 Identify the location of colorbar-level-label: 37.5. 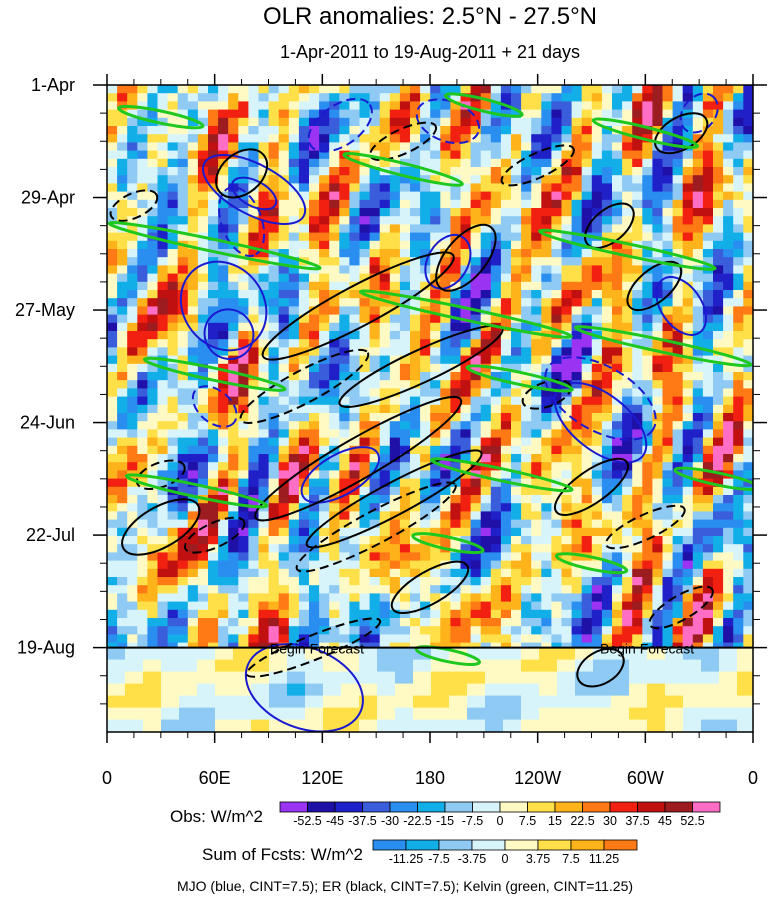
(637, 821).